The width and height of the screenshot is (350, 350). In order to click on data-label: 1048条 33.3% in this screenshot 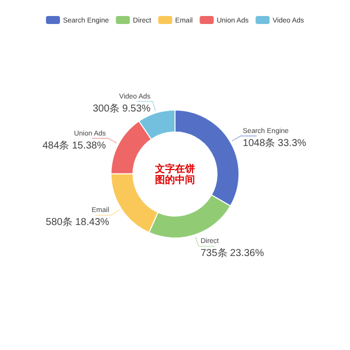, I will do `click(274, 142)`.